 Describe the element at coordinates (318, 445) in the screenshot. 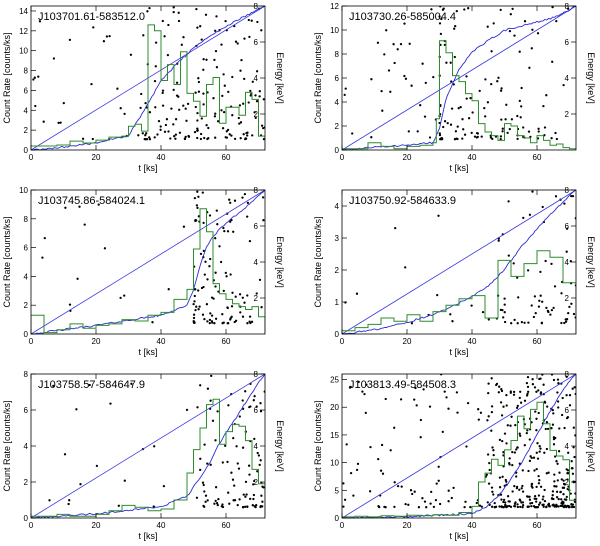

I see `y-axis-label: Count Rate [counts/ks]` at that location.